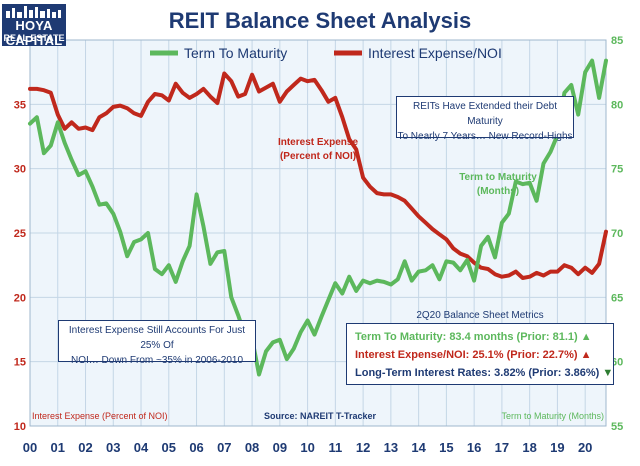 This screenshot has height=466, width=640. I want to click on hoya-capital-logo: HOYA CAPITAL REAL ESTATE, so click(34, 26).